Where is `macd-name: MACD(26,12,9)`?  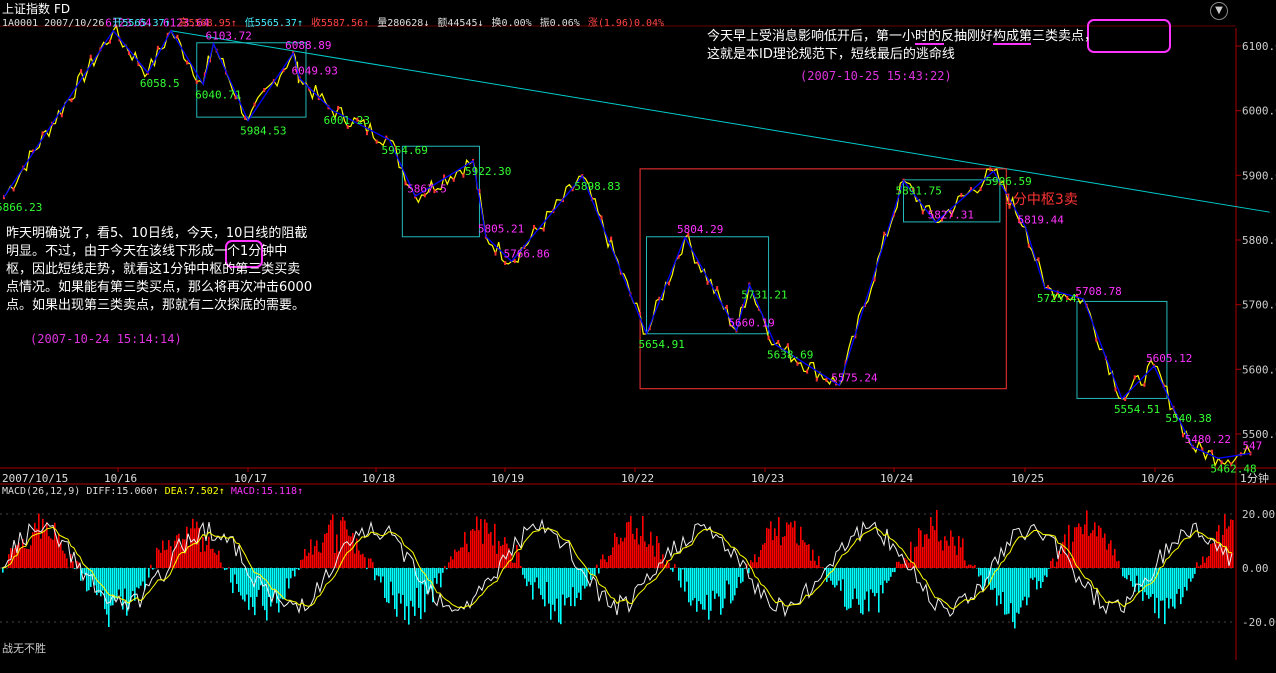
macd-name: MACD(26,12,9) is located at coordinates (41, 491).